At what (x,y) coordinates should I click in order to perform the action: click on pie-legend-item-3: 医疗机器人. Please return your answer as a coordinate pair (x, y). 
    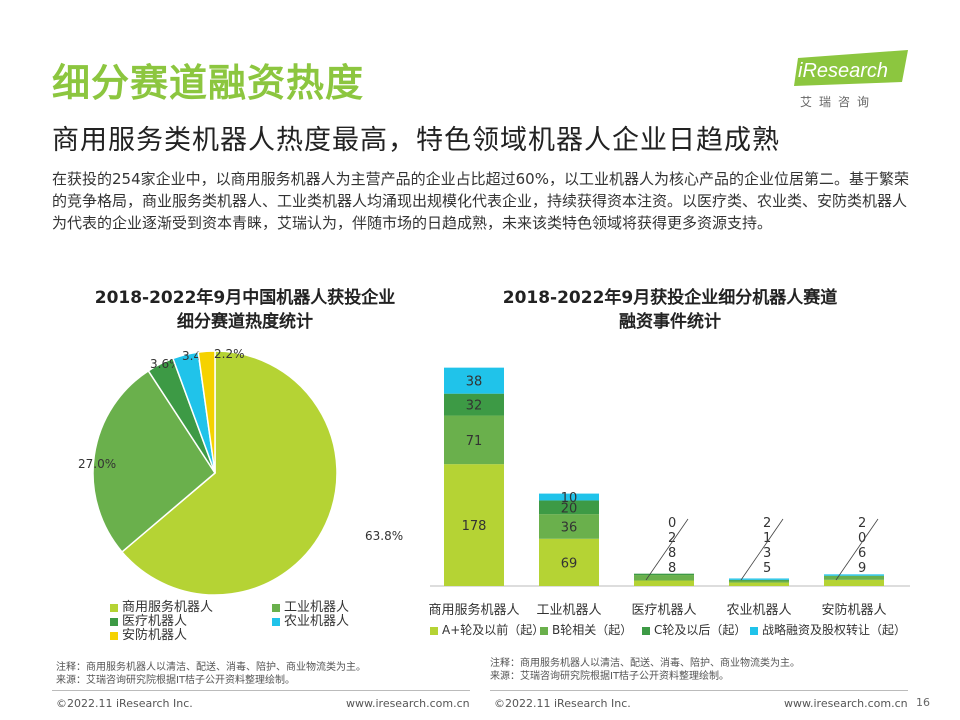
    Looking at the image, I should click on (148, 619).